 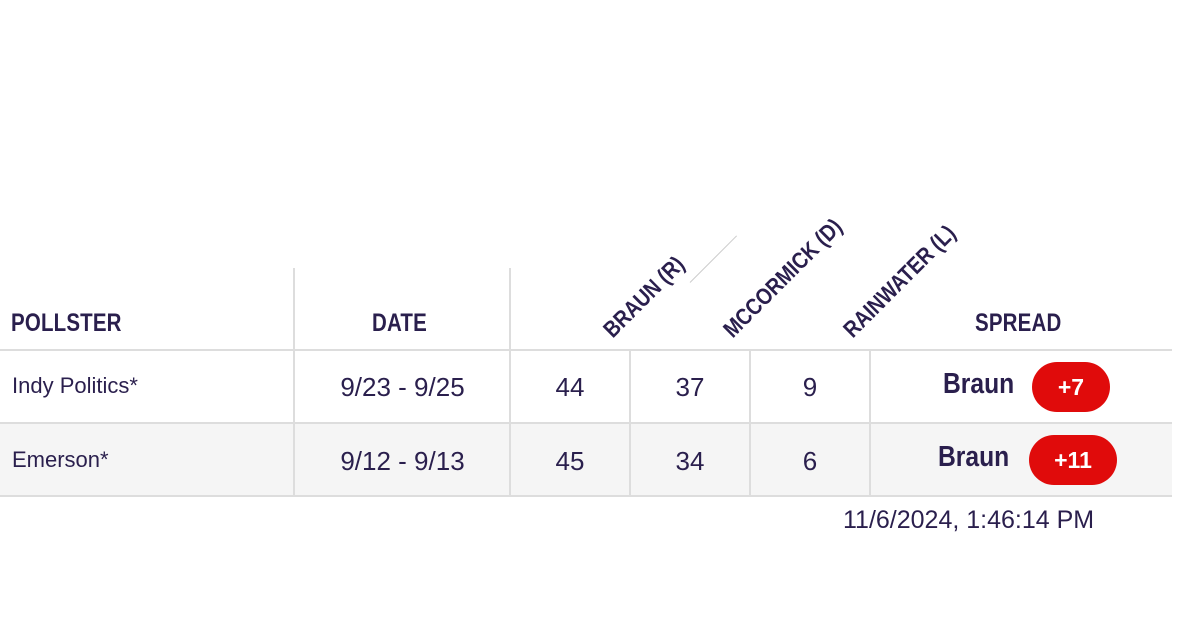 I want to click on column-header-rainwater: RAINWATER (L), so click(x=899, y=281).